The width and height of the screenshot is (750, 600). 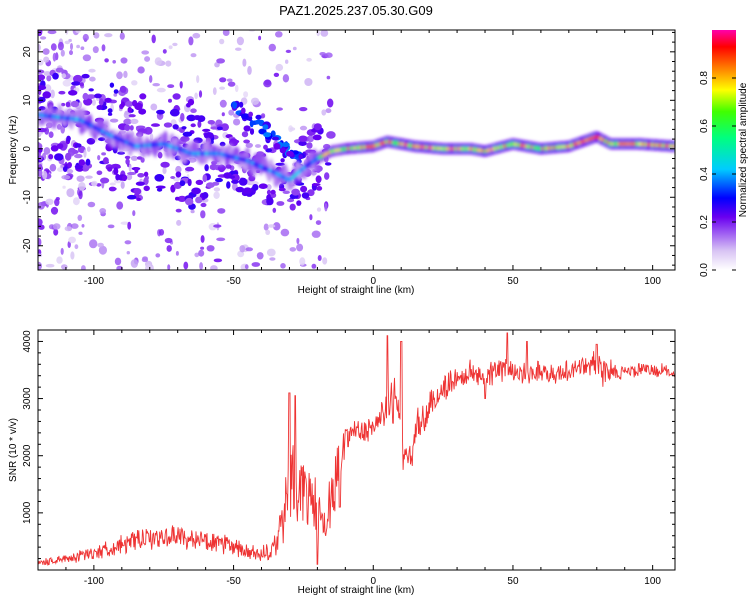 I want to click on y-tick-label: 20, so click(x=27, y=52).